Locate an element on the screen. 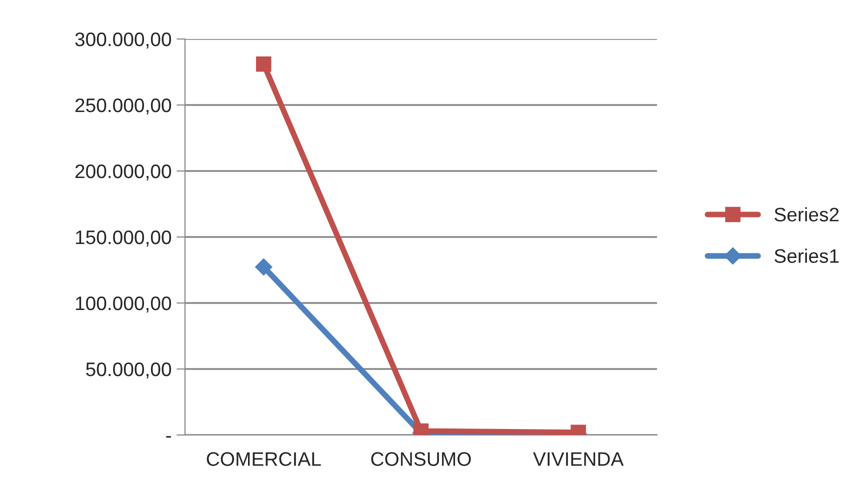 The height and width of the screenshot is (492, 847). x-tick-label: CONSUMO is located at coordinates (421, 459).